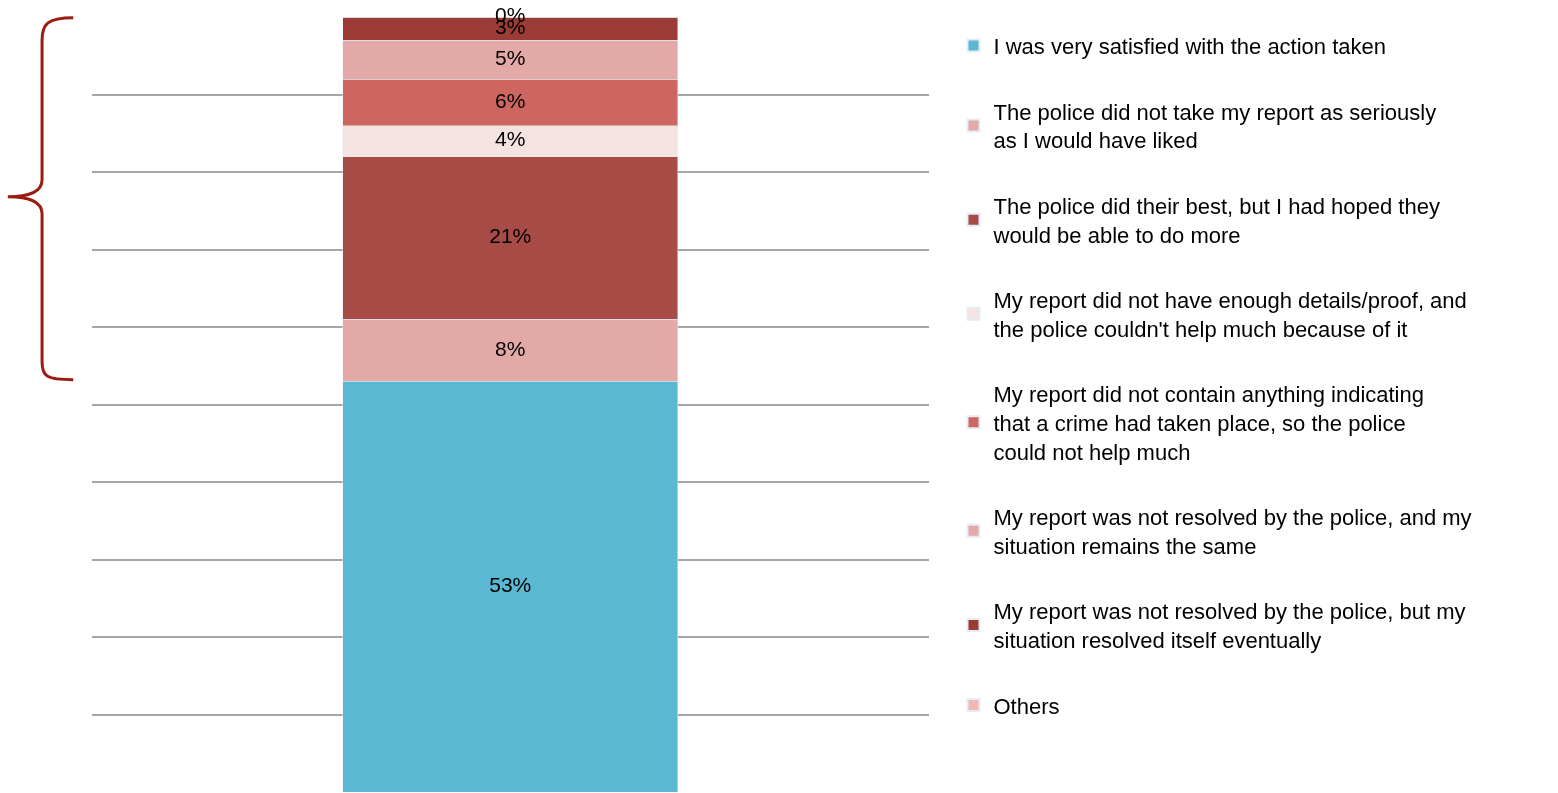 Image resolution: width=1558 pixels, height=793 pixels. I want to click on legend-label: My report was not resolved by the police, but my situation resolved itself eventually, so click(1229, 626).